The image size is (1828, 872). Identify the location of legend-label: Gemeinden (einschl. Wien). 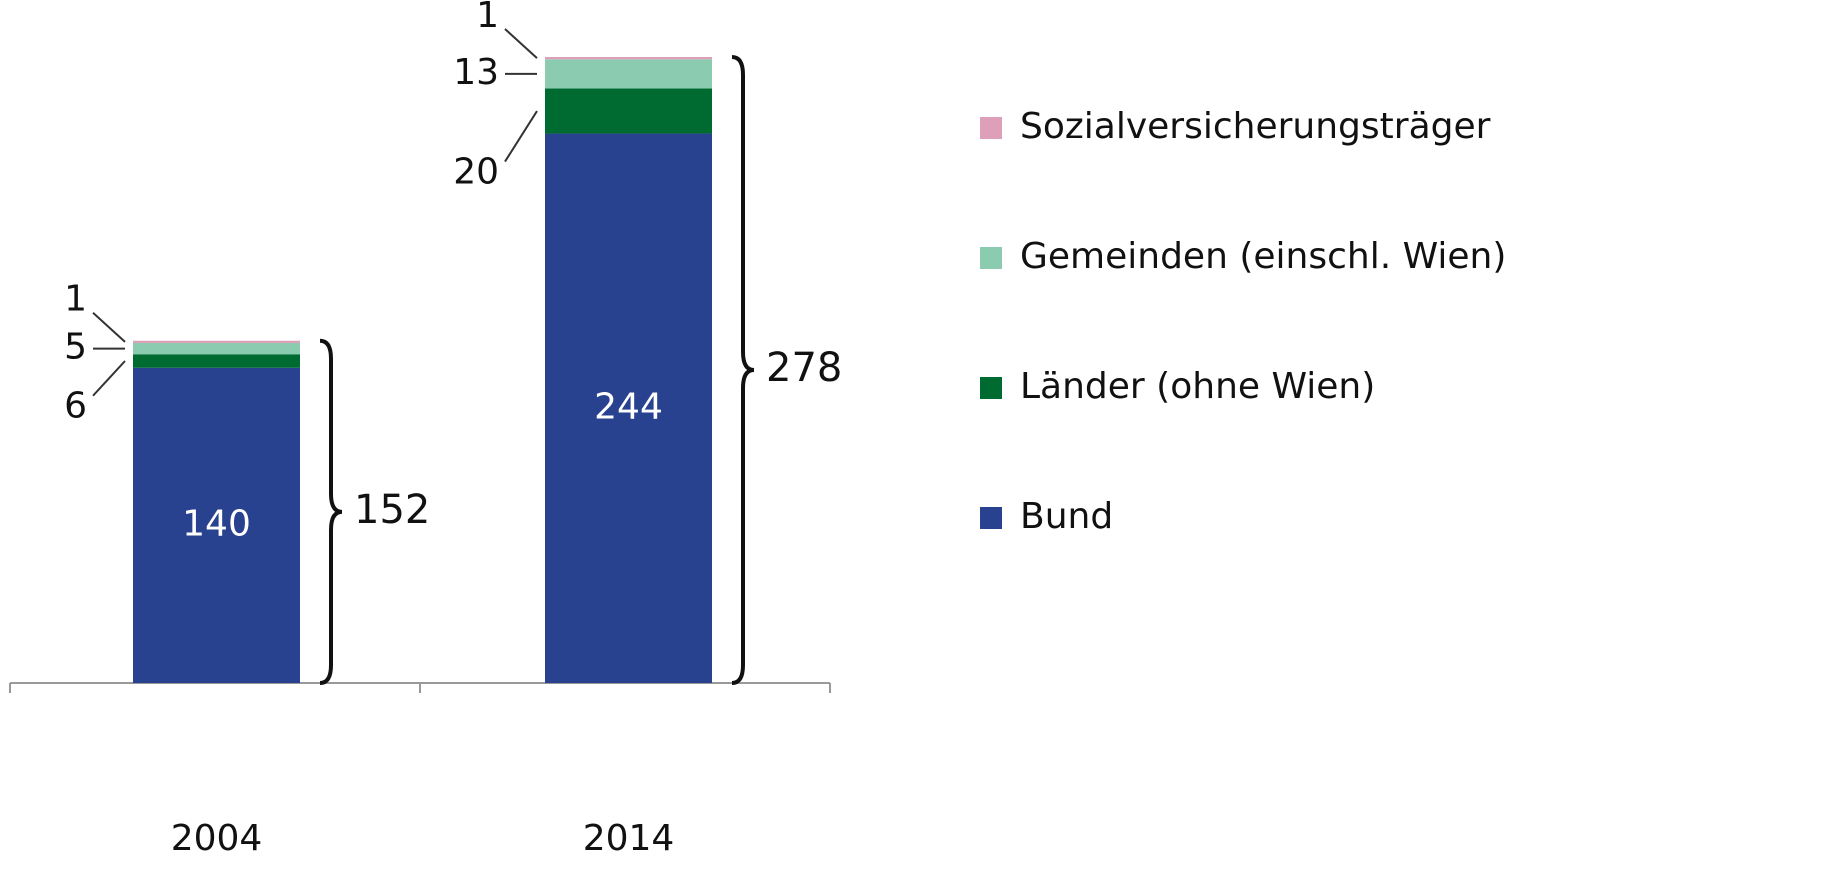
(1263, 256).